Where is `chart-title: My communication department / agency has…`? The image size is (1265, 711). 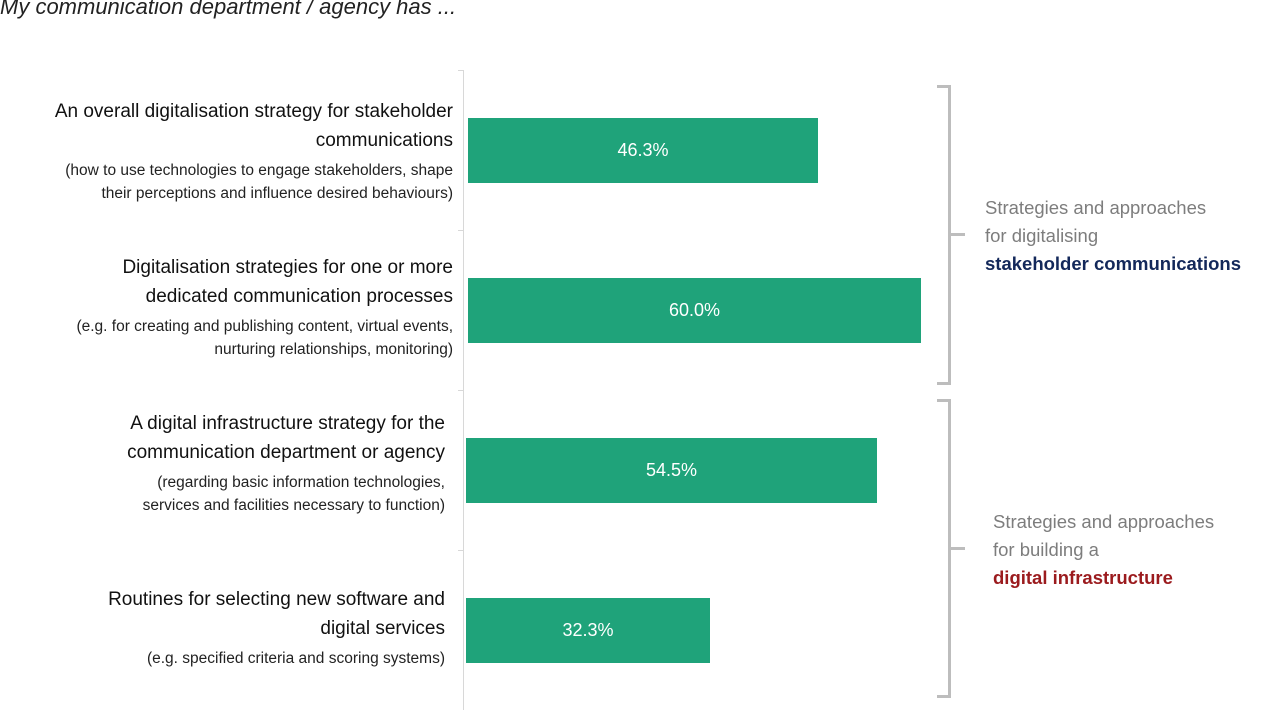
chart-title: My communication department / agency has… is located at coordinates (228, 9).